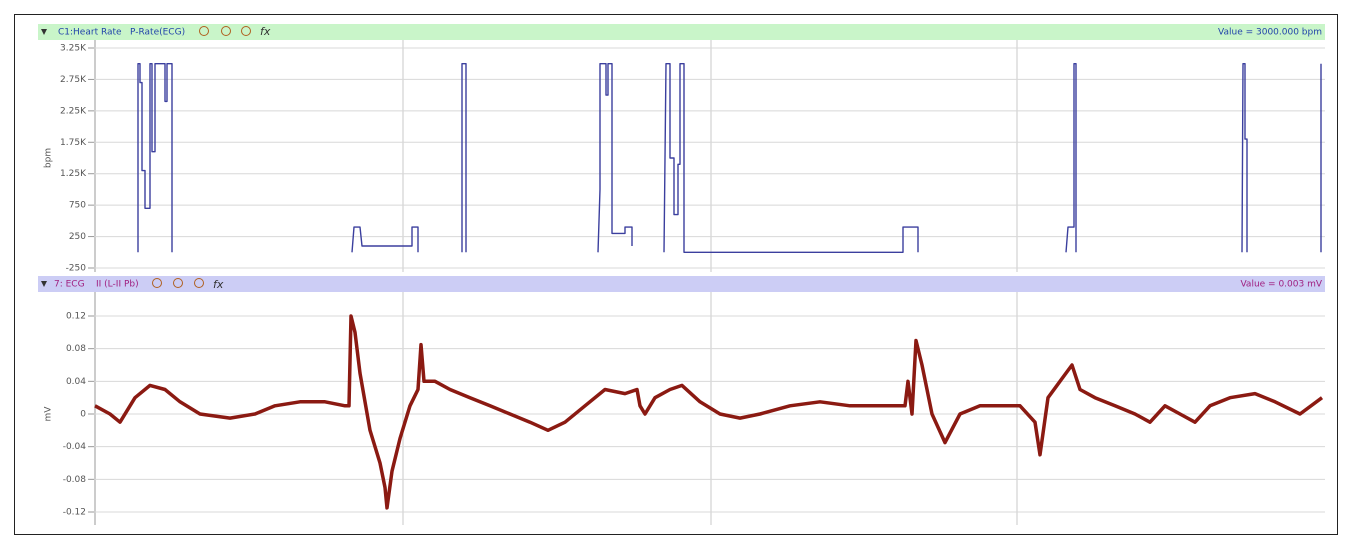  I want to click on y-tick-label: -0.12, so click(74, 513).